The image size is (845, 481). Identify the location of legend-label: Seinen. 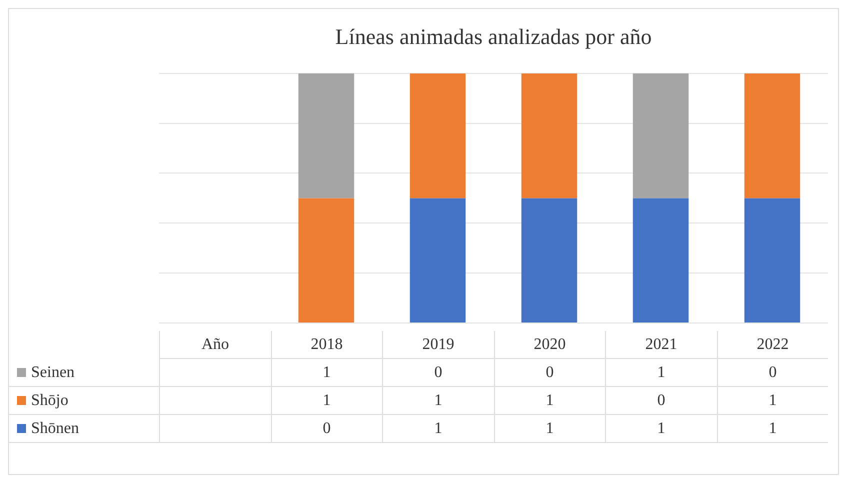
(84, 373).